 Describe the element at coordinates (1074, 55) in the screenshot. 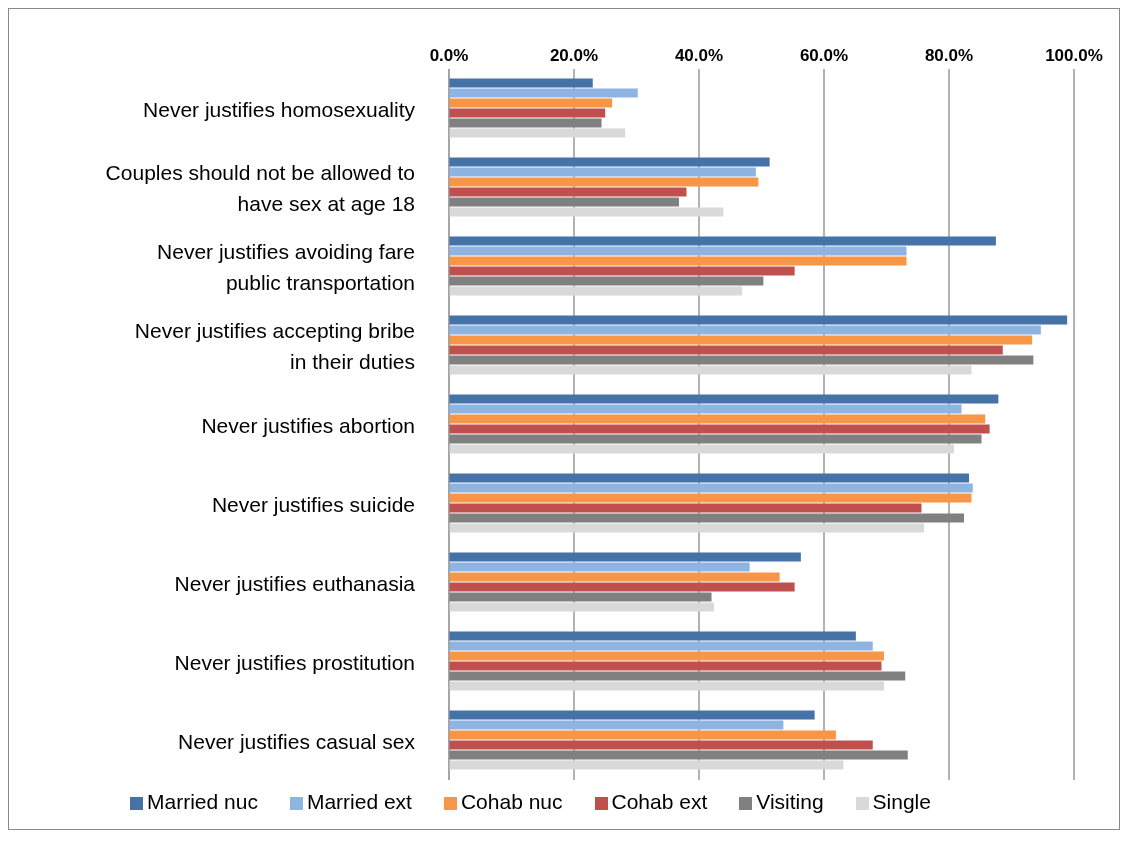

I see `x-tick-label: 100.0%` at that location.